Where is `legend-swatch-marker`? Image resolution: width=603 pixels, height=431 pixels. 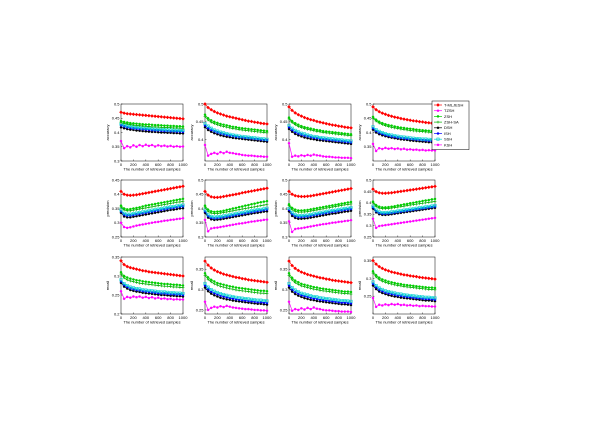
legend-swatch-marker is located at coordinates (438, 105).